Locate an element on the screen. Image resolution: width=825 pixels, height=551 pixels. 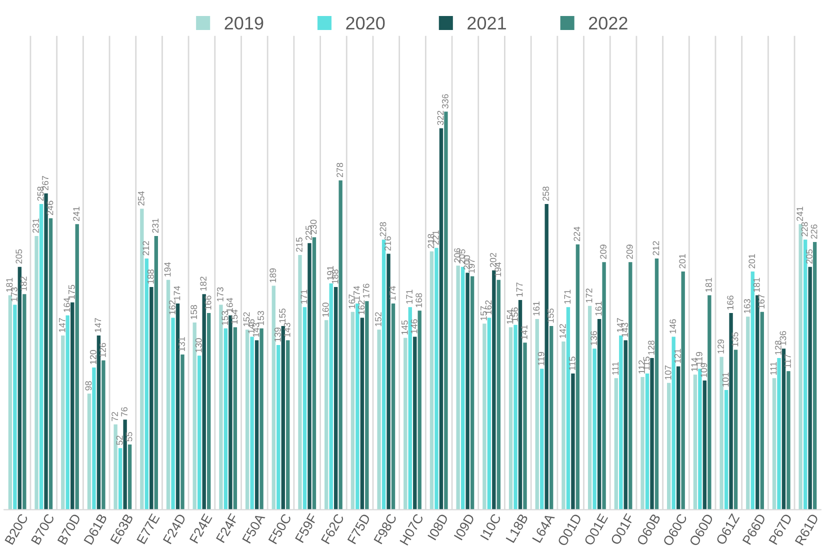
data-label: 52 is located at coordinates (119, 440).